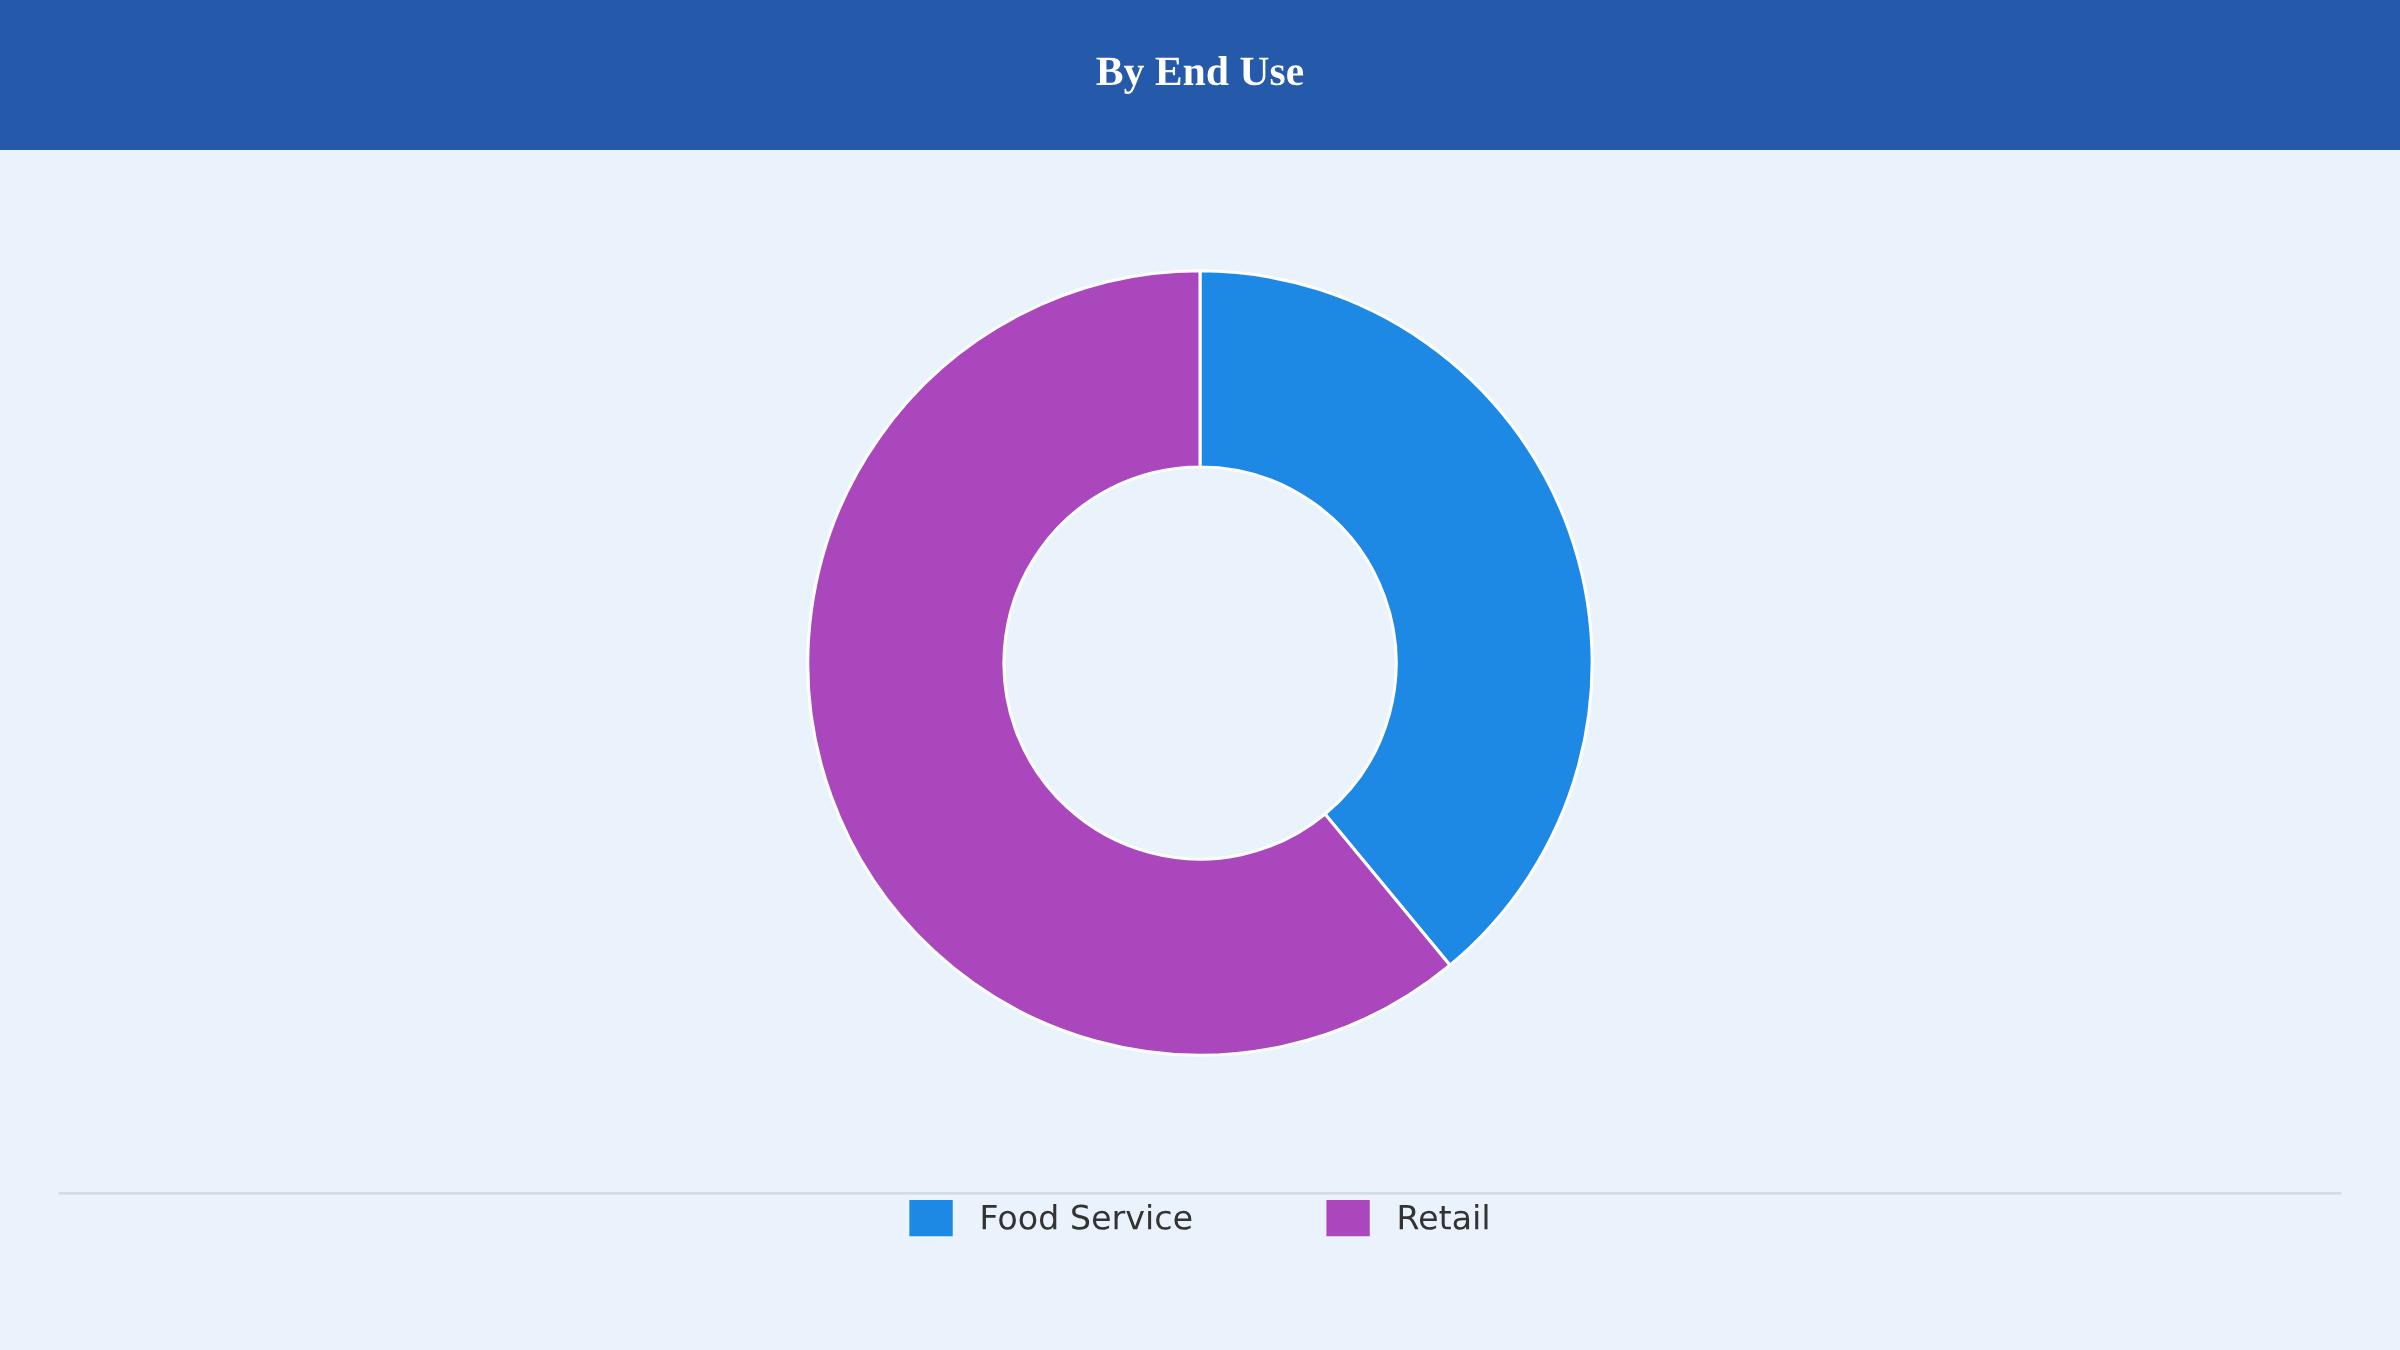 Image resolution: width=2400 pixels, height=1350 pixels. What do you see at coordinates (1443, 1216) in the screenshot?
I see `legend-label: Retail` at bounding box center [1443, 1216].